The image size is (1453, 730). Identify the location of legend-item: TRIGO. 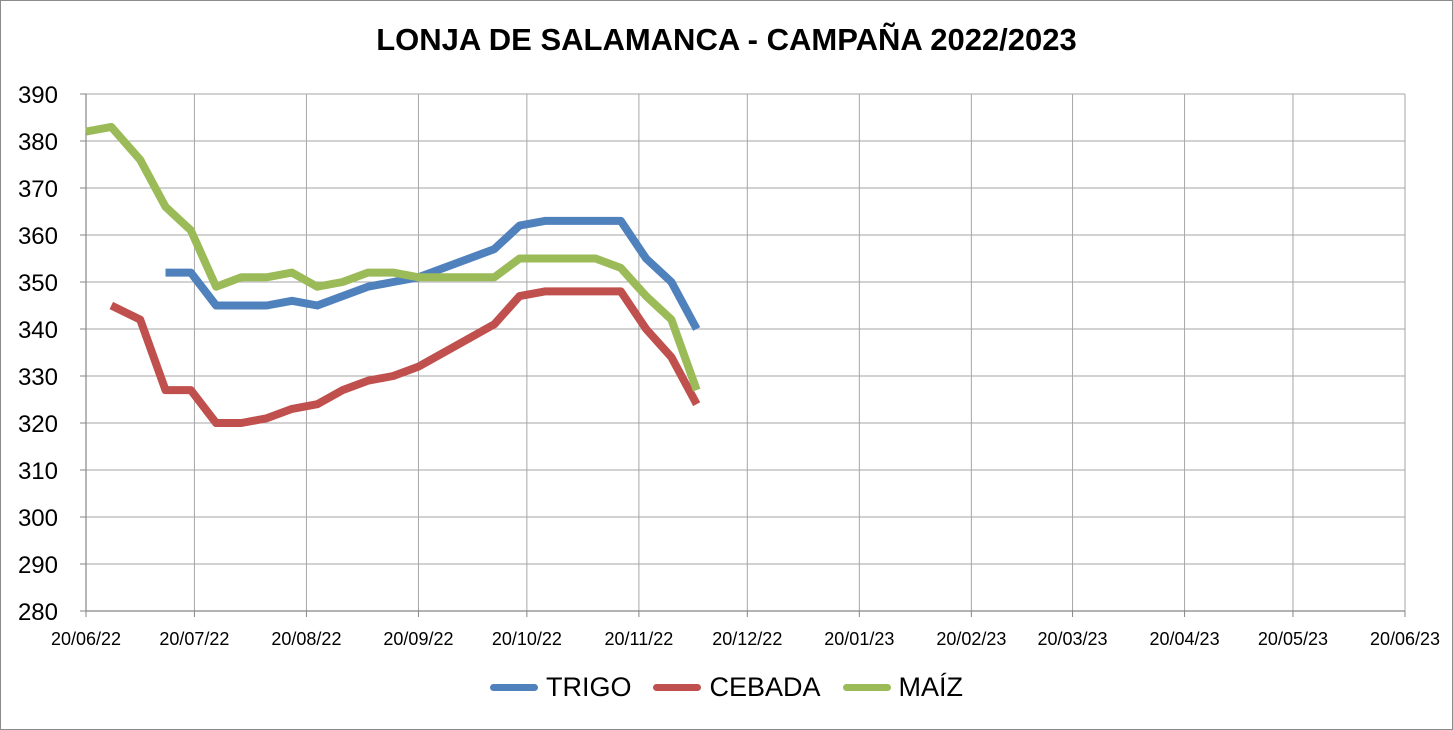
(560, 687).